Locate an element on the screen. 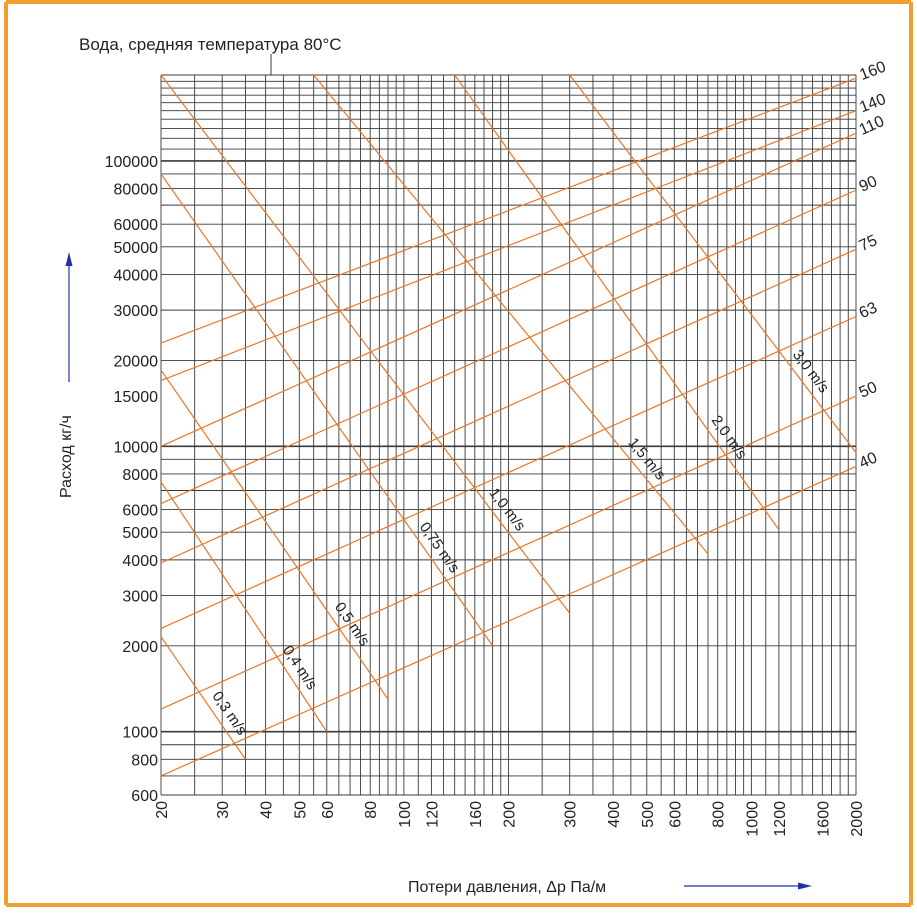 This screenshot has height=917, width=917. x-tick-label-50: 50 is located at coordinates (300, 810).